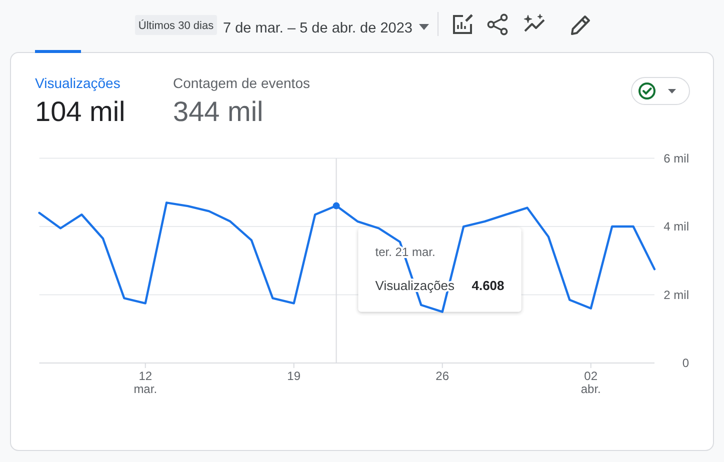  I want to click on y-tick-label: 4 mil, so click(676, 227).